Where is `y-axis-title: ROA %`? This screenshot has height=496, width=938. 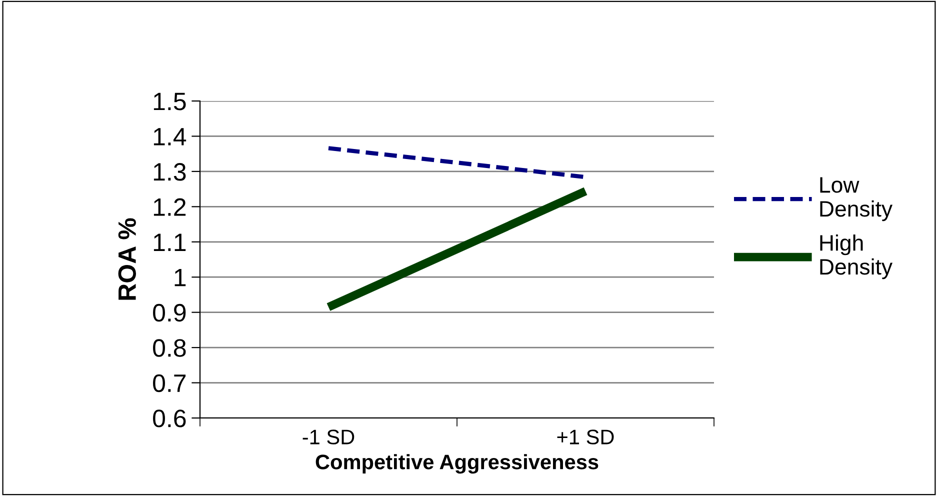 y-axis-title: ROA % is located at coordinates (127, 259).